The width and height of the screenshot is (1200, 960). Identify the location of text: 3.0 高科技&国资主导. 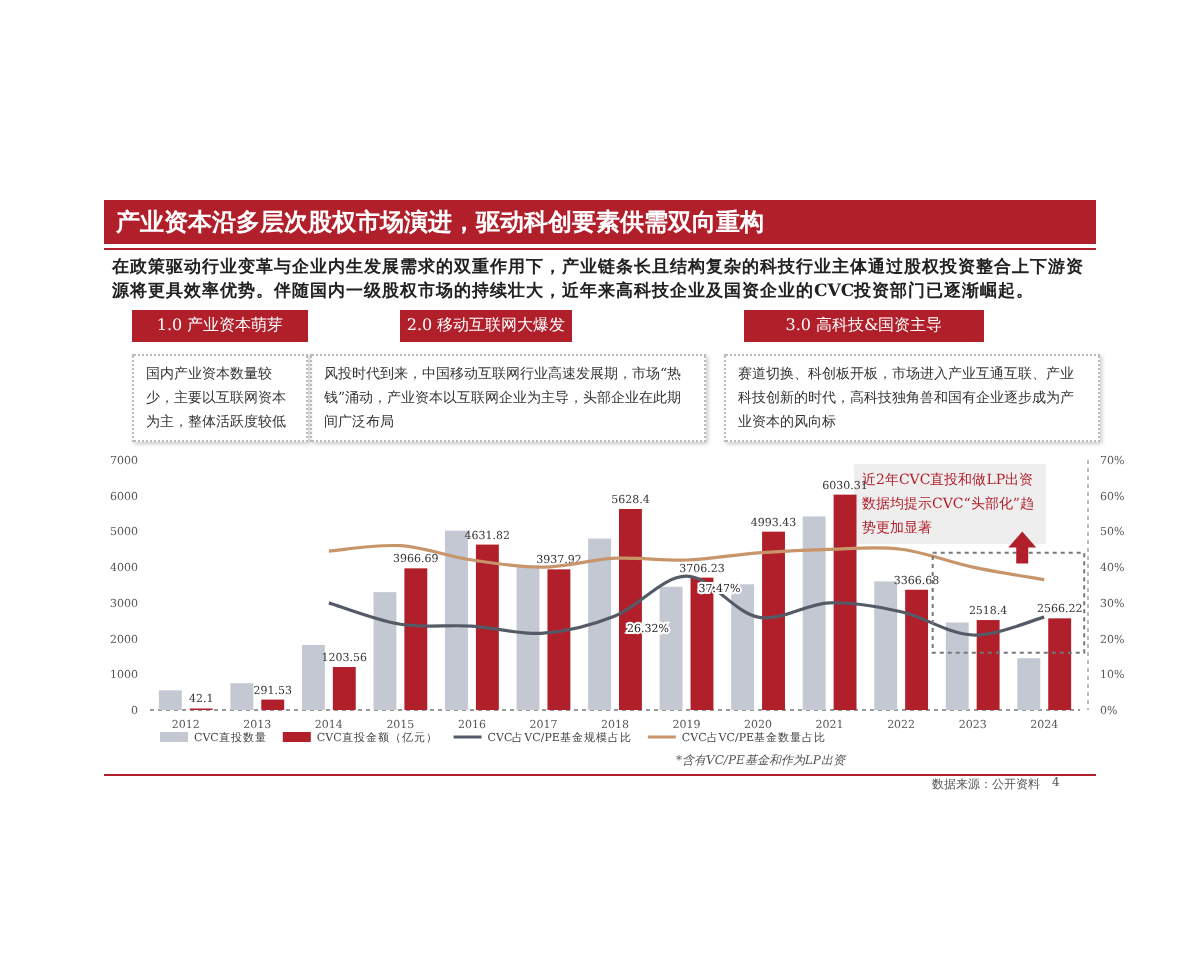
(864, 326).